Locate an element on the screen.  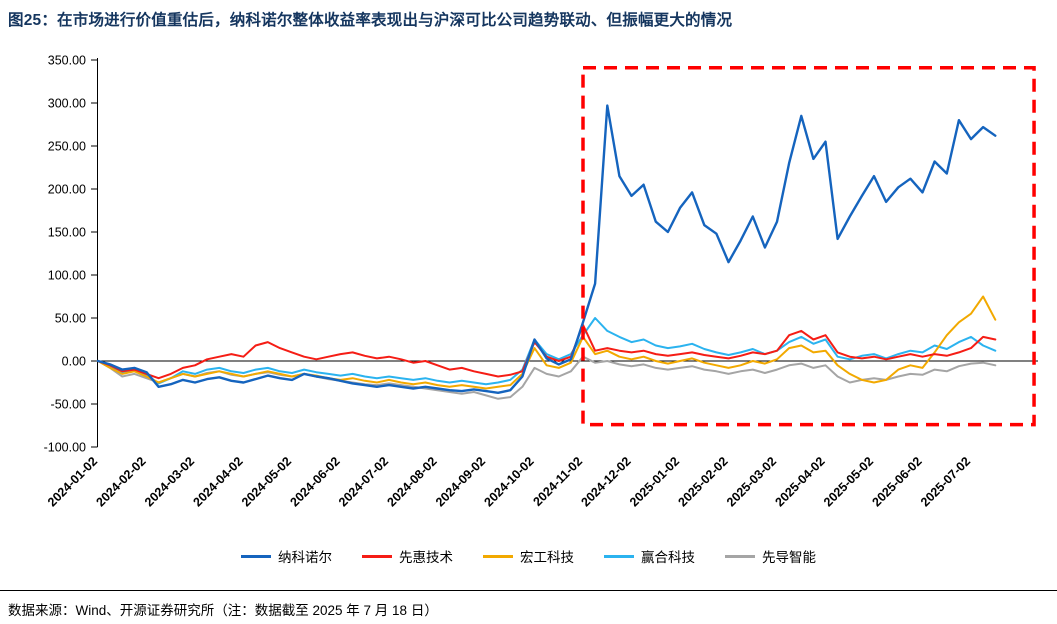
y-tick-label: -50.00 is located at coordinates (68, 405).